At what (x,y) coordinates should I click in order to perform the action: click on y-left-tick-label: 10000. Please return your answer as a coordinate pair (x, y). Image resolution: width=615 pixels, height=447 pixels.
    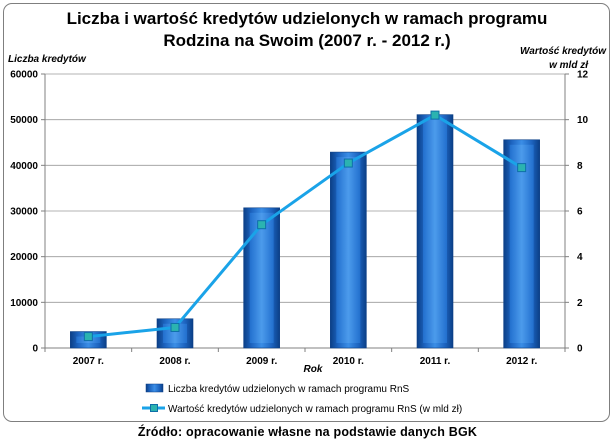
    Looking at the image, I should click on (24, 303).